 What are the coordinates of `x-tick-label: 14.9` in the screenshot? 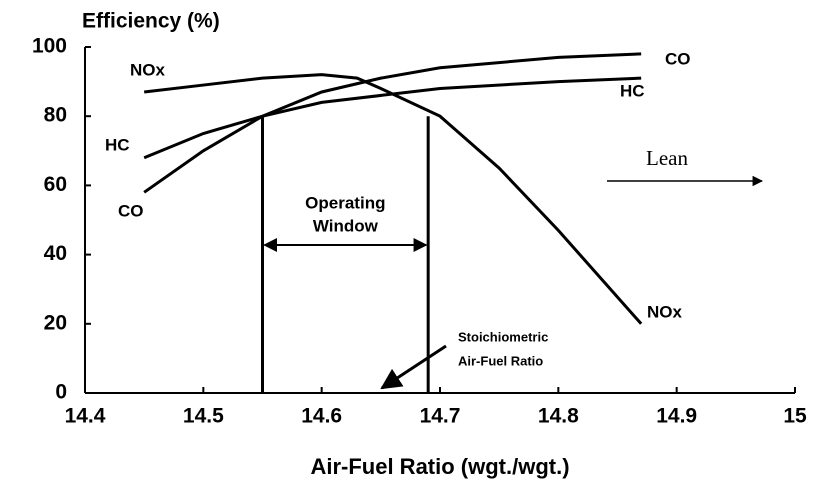 It's located at (676, 416).